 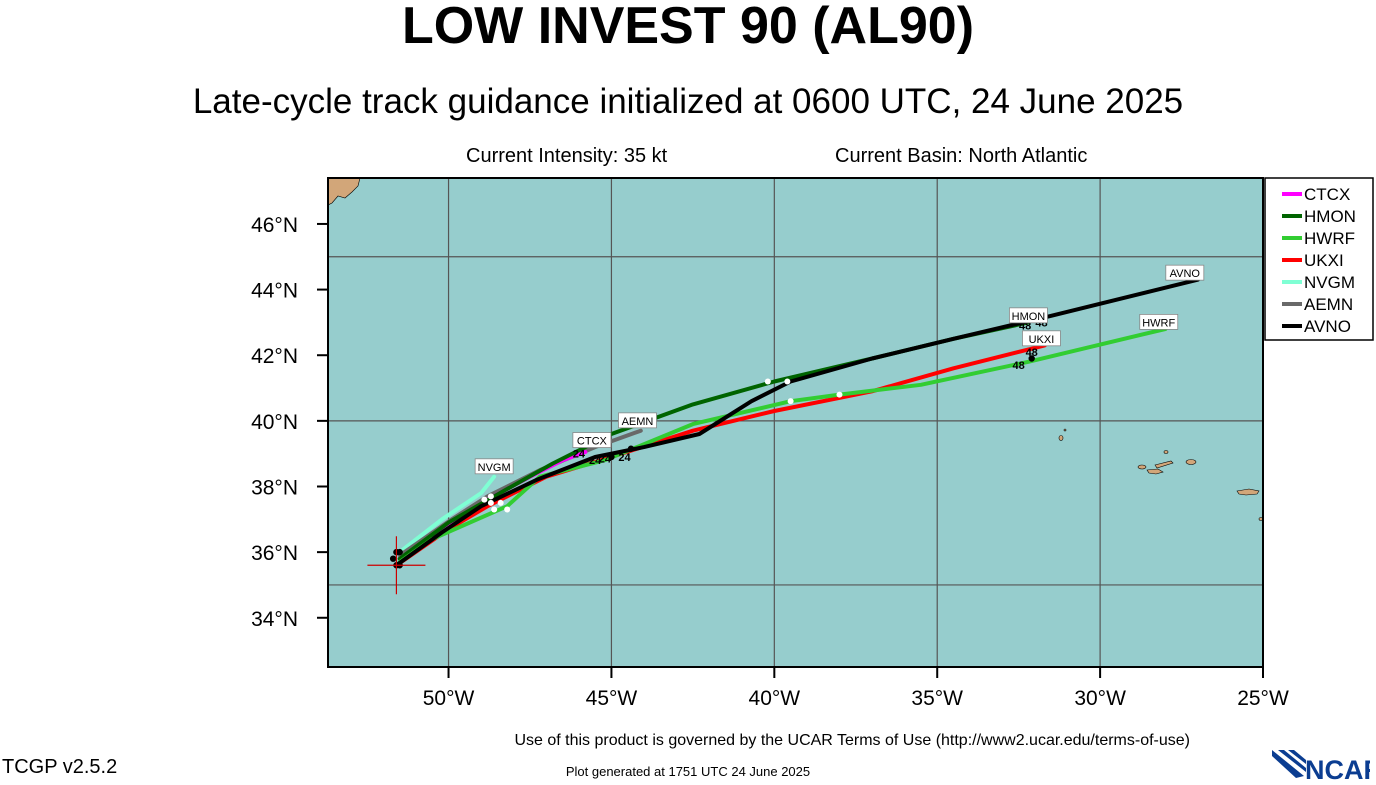 I want to click on current-intensity: Current Intensity: 35 kt, so click(x=567, y=156).